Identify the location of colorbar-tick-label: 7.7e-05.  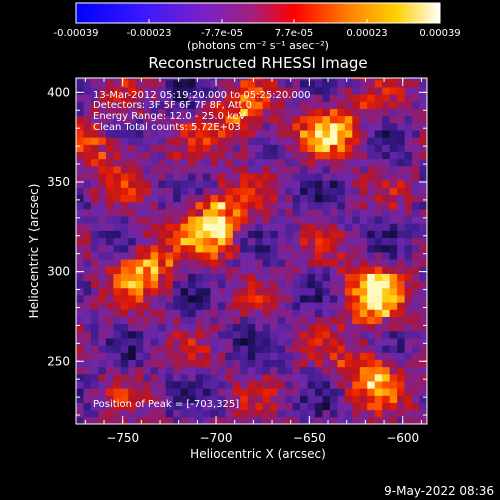
(294, 33).